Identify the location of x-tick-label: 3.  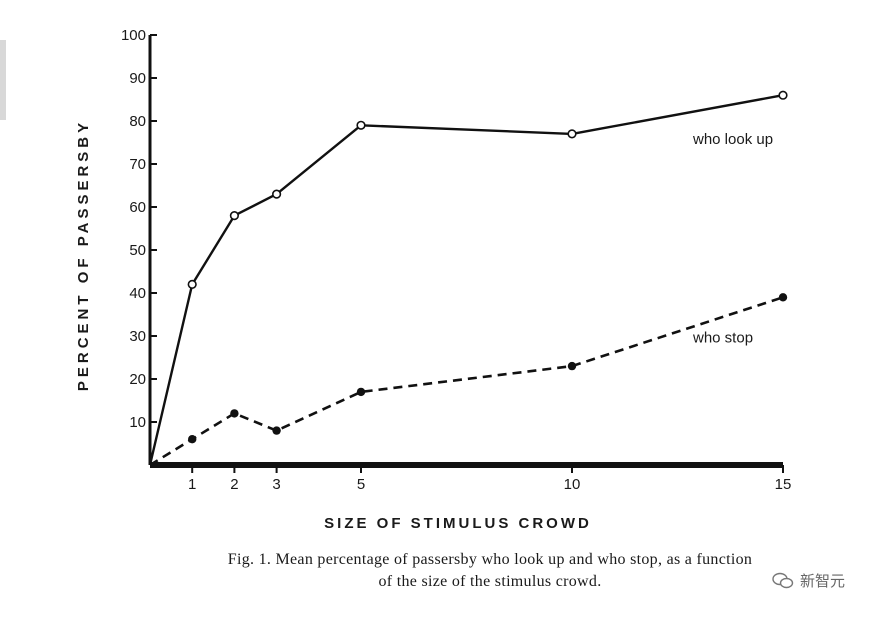
(276, 484).